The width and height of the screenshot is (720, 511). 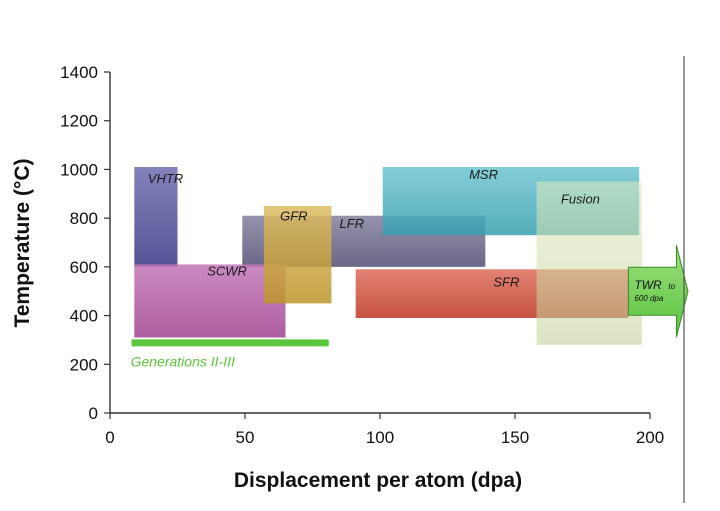 I want to click on x-tick-label: 150, so click(x=515, y=437).